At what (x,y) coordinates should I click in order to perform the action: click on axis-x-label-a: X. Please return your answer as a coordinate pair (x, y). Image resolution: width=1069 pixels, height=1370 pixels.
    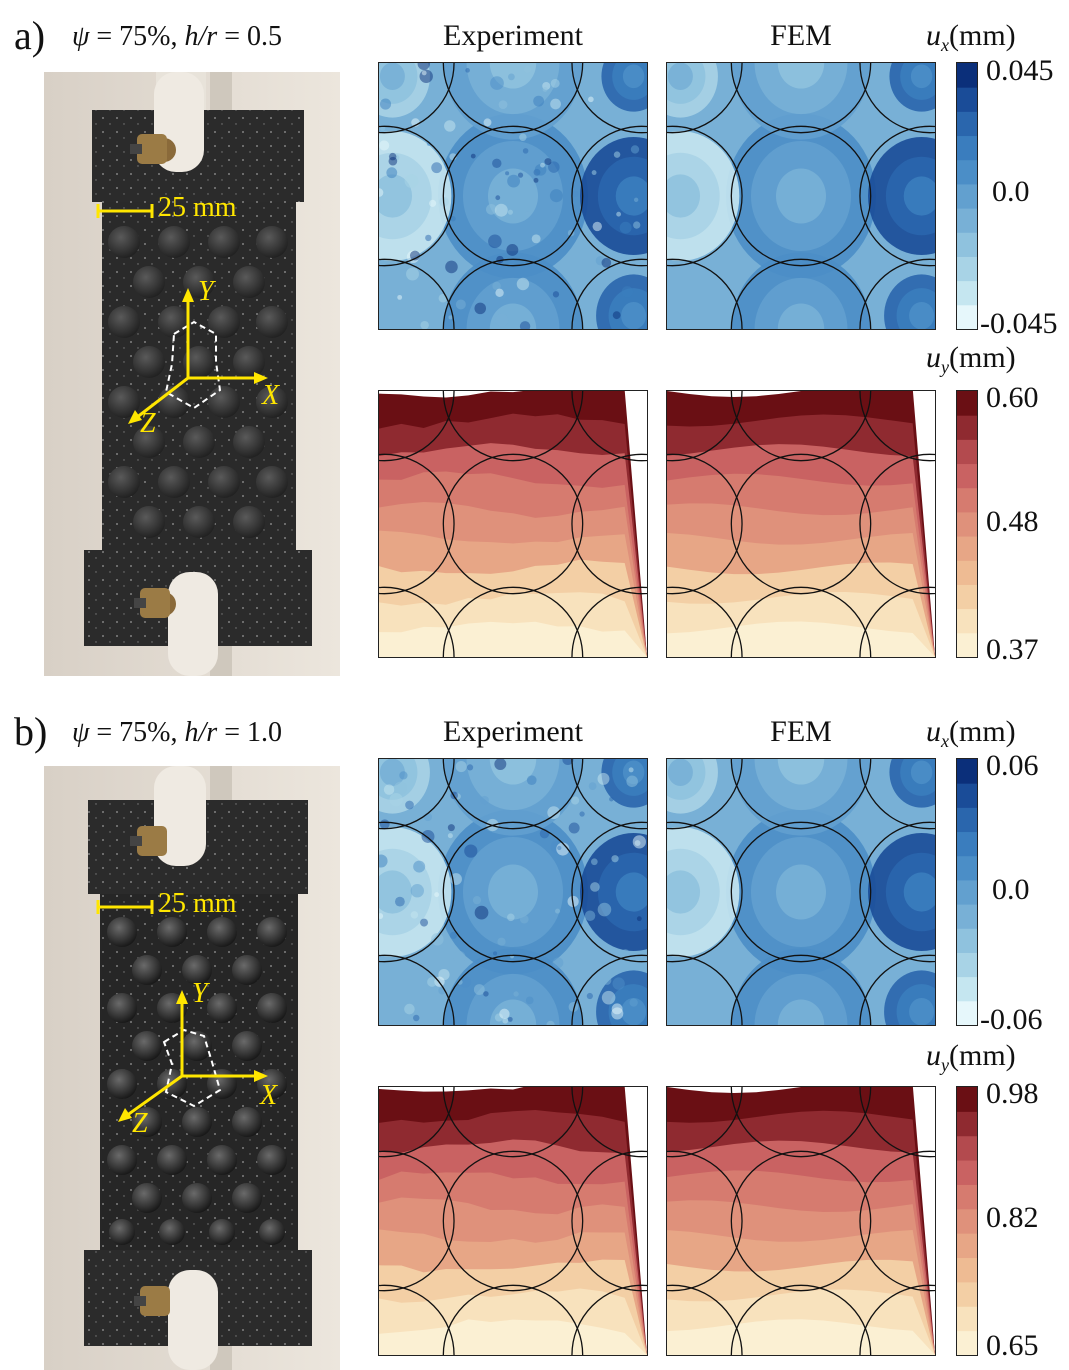
    Looking at the image, I should click on (271, 395).